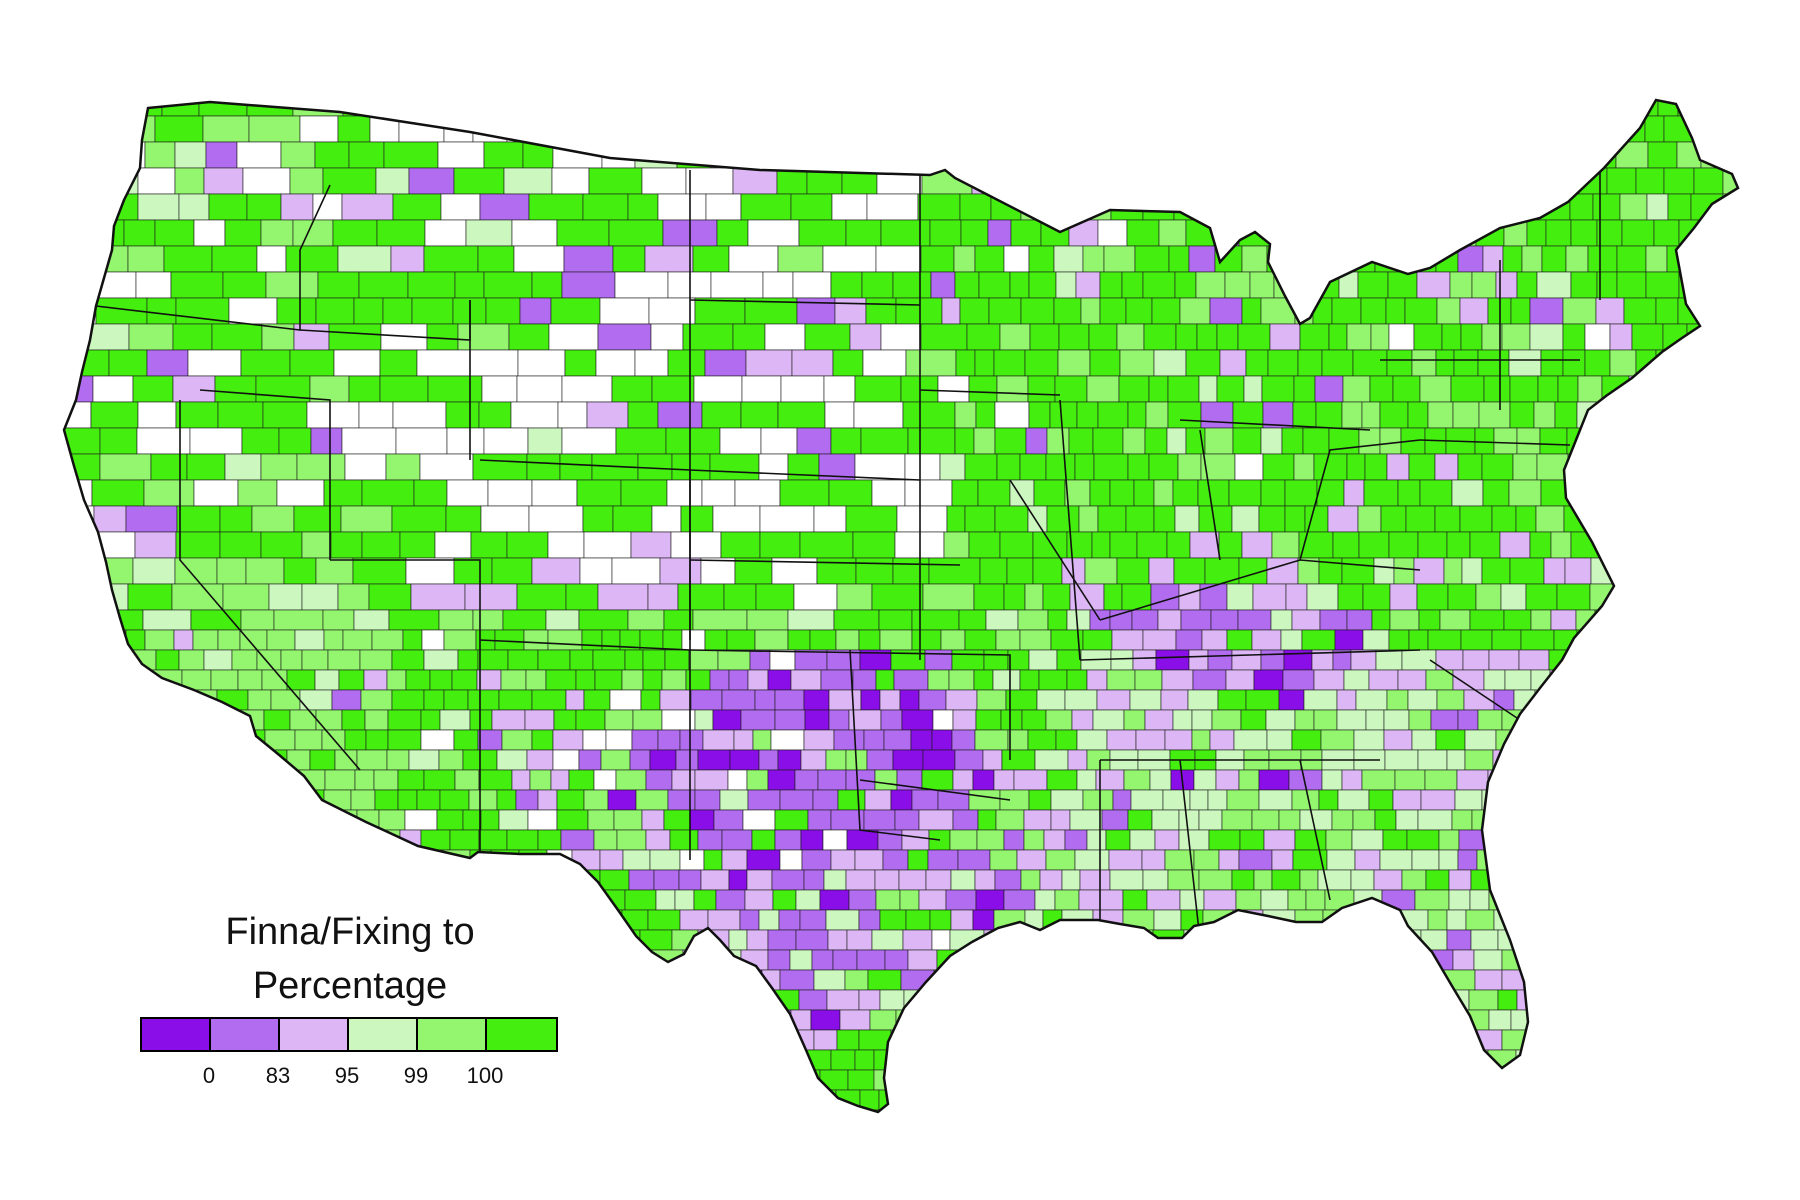 This screenshot has height=1200, width=1800. I want to click on county-cell-1995, so click(705, 900).